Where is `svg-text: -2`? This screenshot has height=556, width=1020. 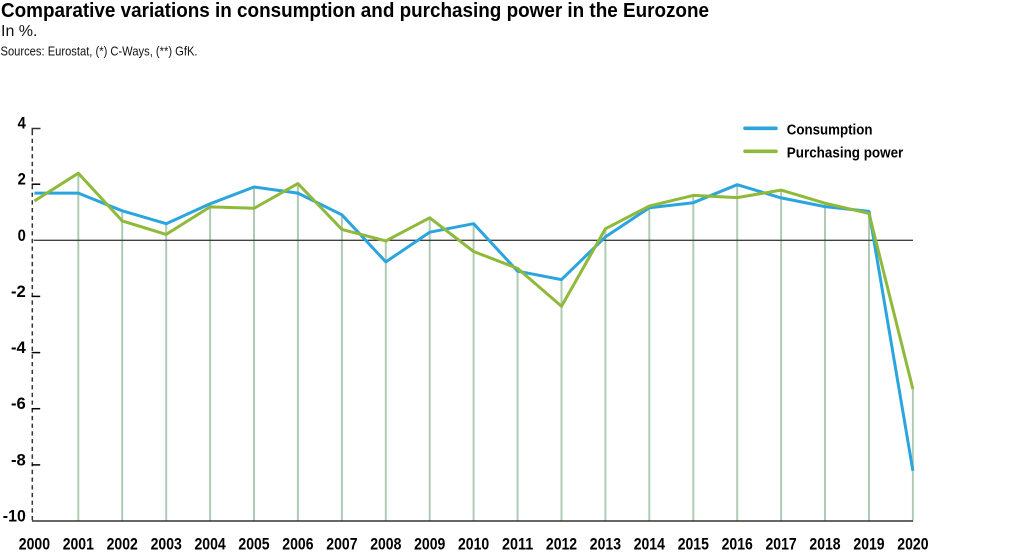 svg-text: -2 is located at coordinates (18, 291).